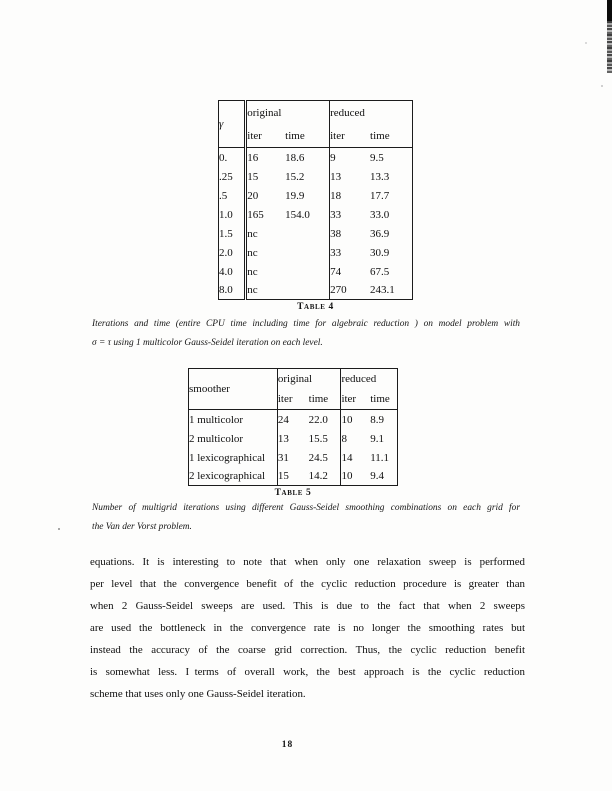  I want to click on cell-reduced-iter: 13, so click(350, 176).